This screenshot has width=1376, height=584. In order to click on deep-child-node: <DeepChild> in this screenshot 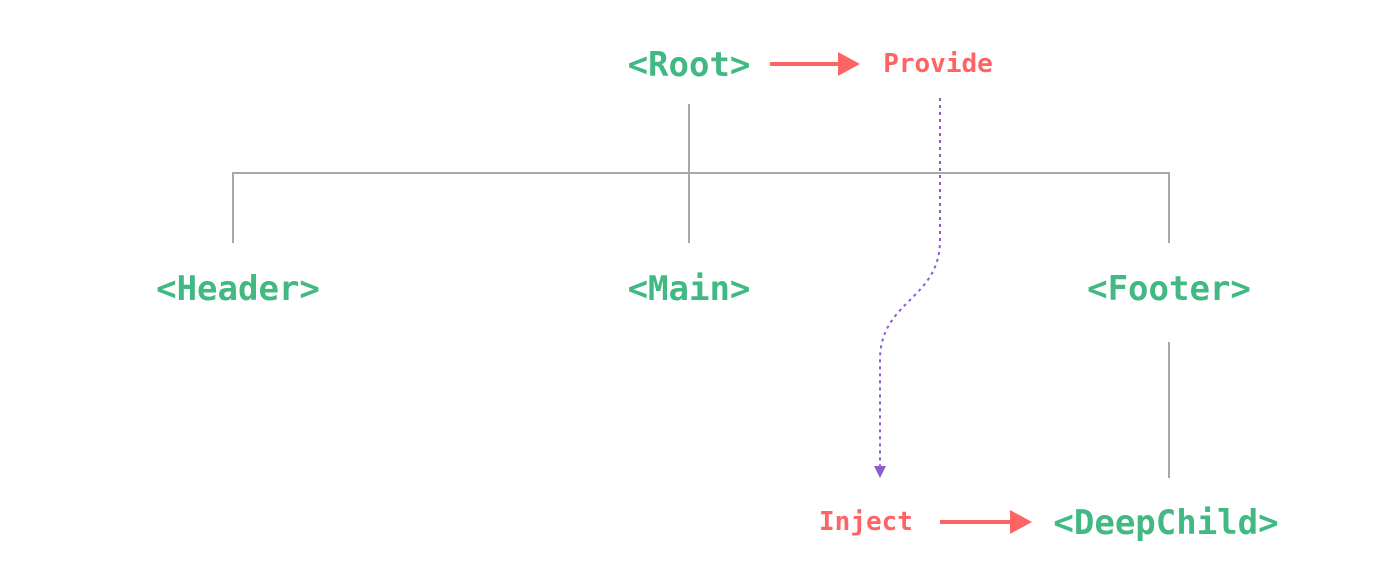, I will do `click(1165, 523)`.